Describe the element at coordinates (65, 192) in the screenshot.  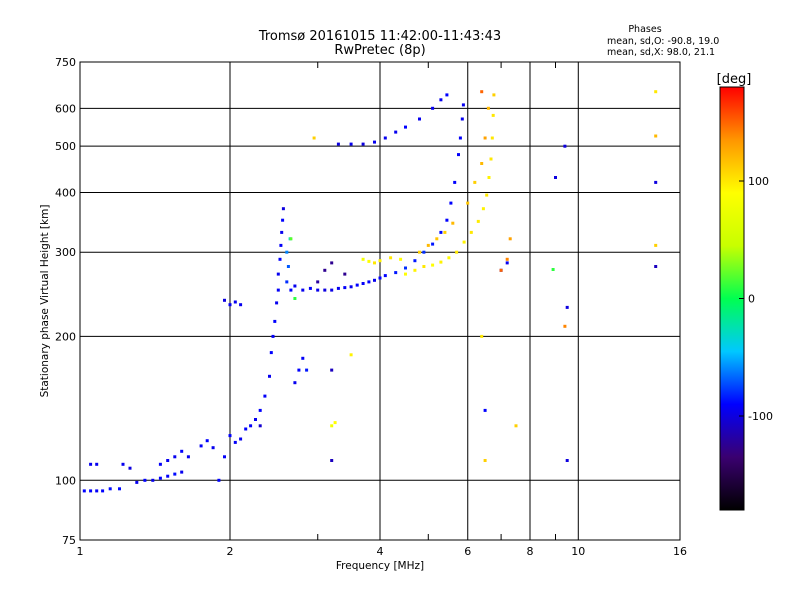
I see `y-tick-label: 400` at that location.